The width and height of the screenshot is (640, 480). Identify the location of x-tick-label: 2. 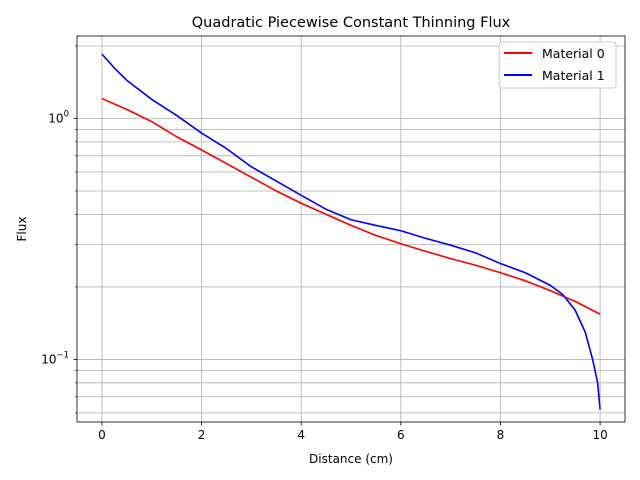
(202, 435).